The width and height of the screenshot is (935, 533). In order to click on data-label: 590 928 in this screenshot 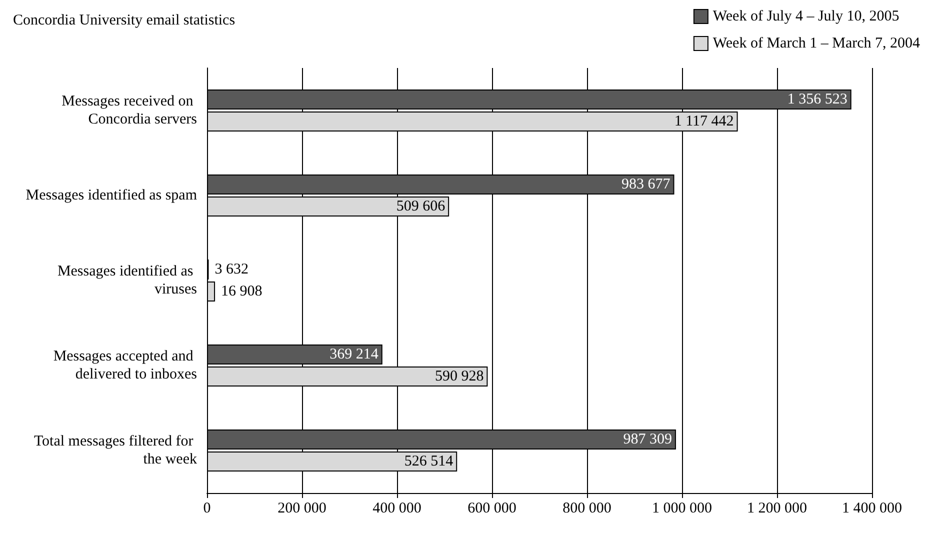, I will do `click(459, 376)`.